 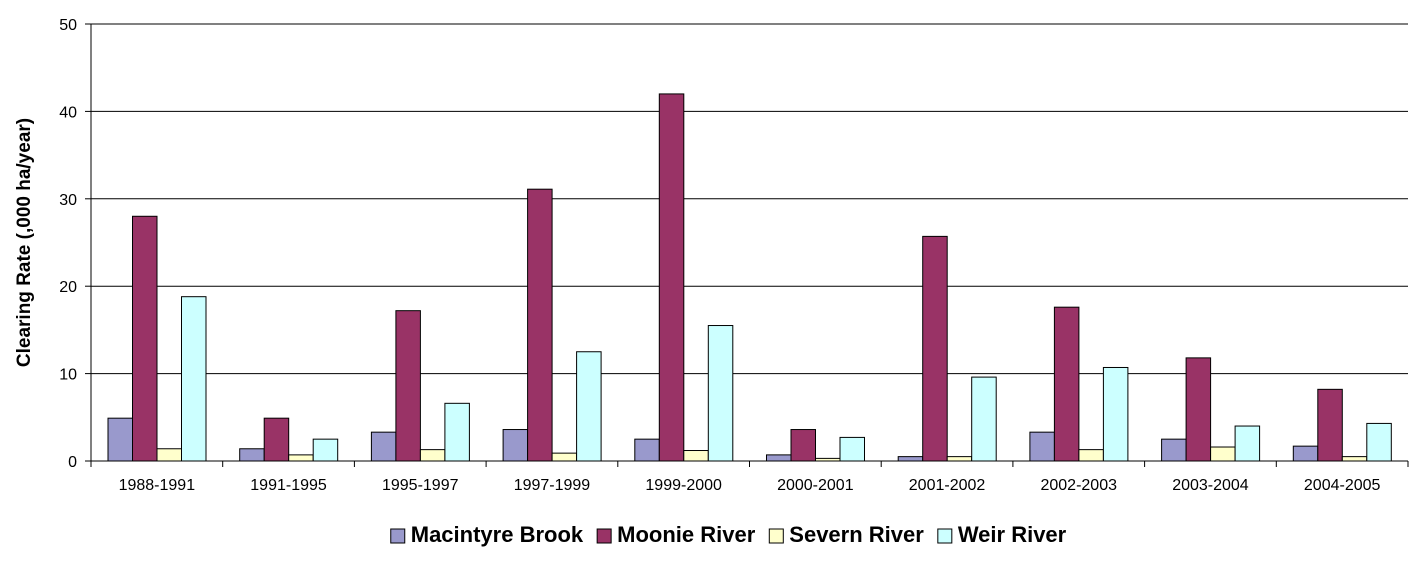 I want to click on y-tick-label: 20, so click(x=68, y=287).